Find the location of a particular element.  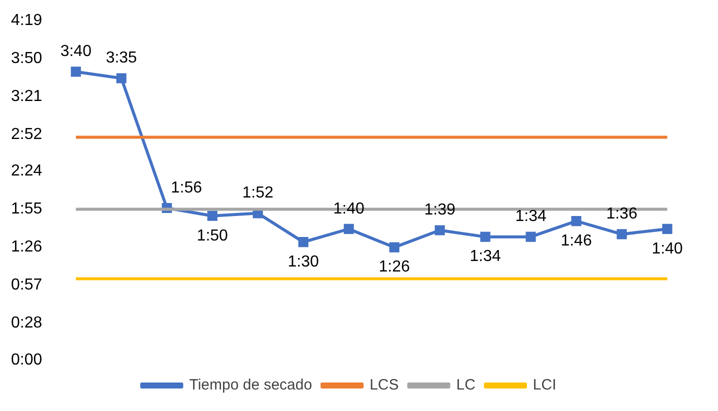

text: 1:46 is located at coordinates (576, 241).